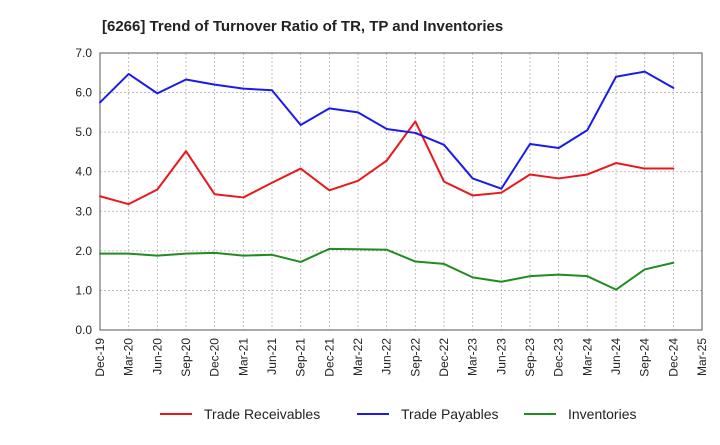 The width and height of the screenshot is (720, 445). What do you see at coordinates (83, 172) in the screenshot?
I see `y-tick-label: 4.0` at bounding box center [83, 172].